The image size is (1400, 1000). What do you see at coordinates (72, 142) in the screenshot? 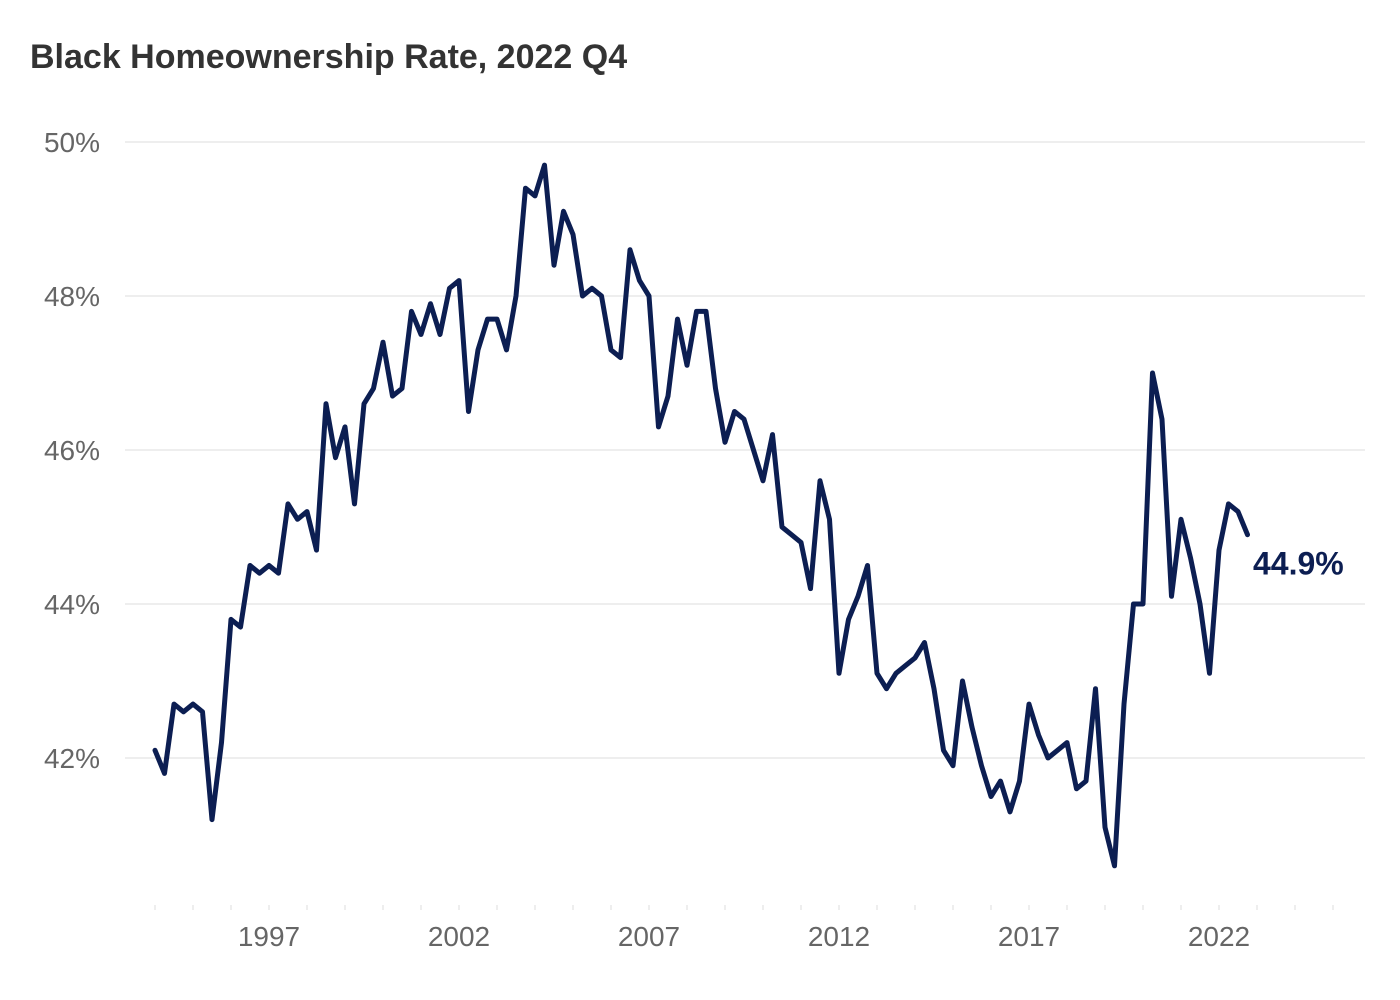
I see `y-tick-label: 50%` at bounding box center [72, 142].